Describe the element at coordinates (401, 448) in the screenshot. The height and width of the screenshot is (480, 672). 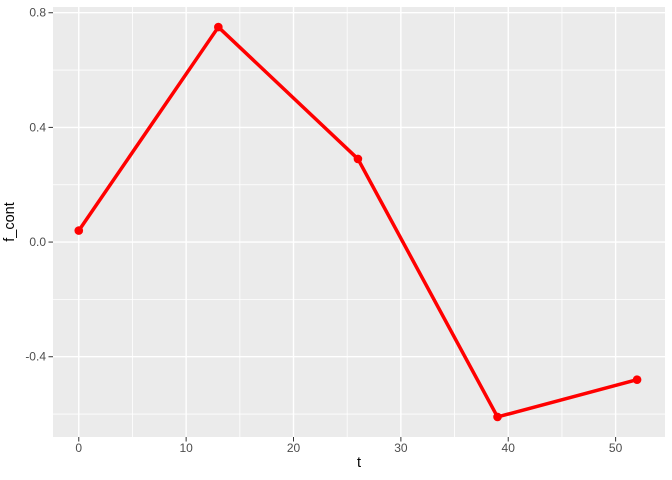
I see `x-tick-label: 30` at that location.